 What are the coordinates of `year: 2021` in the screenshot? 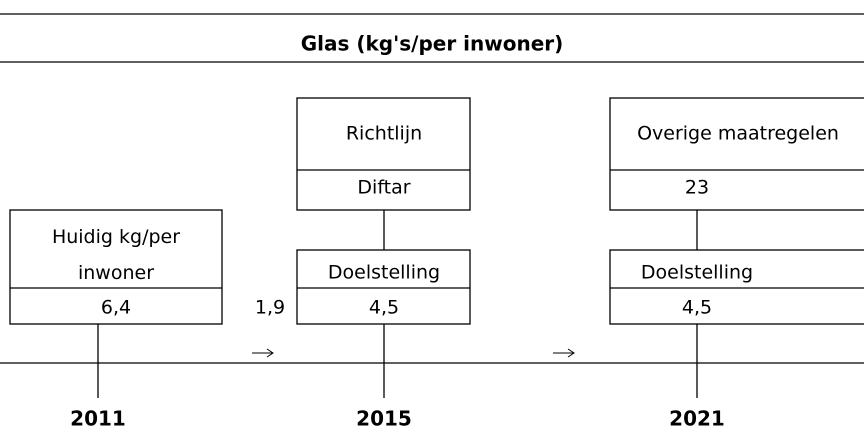 It's located at (697, 419).